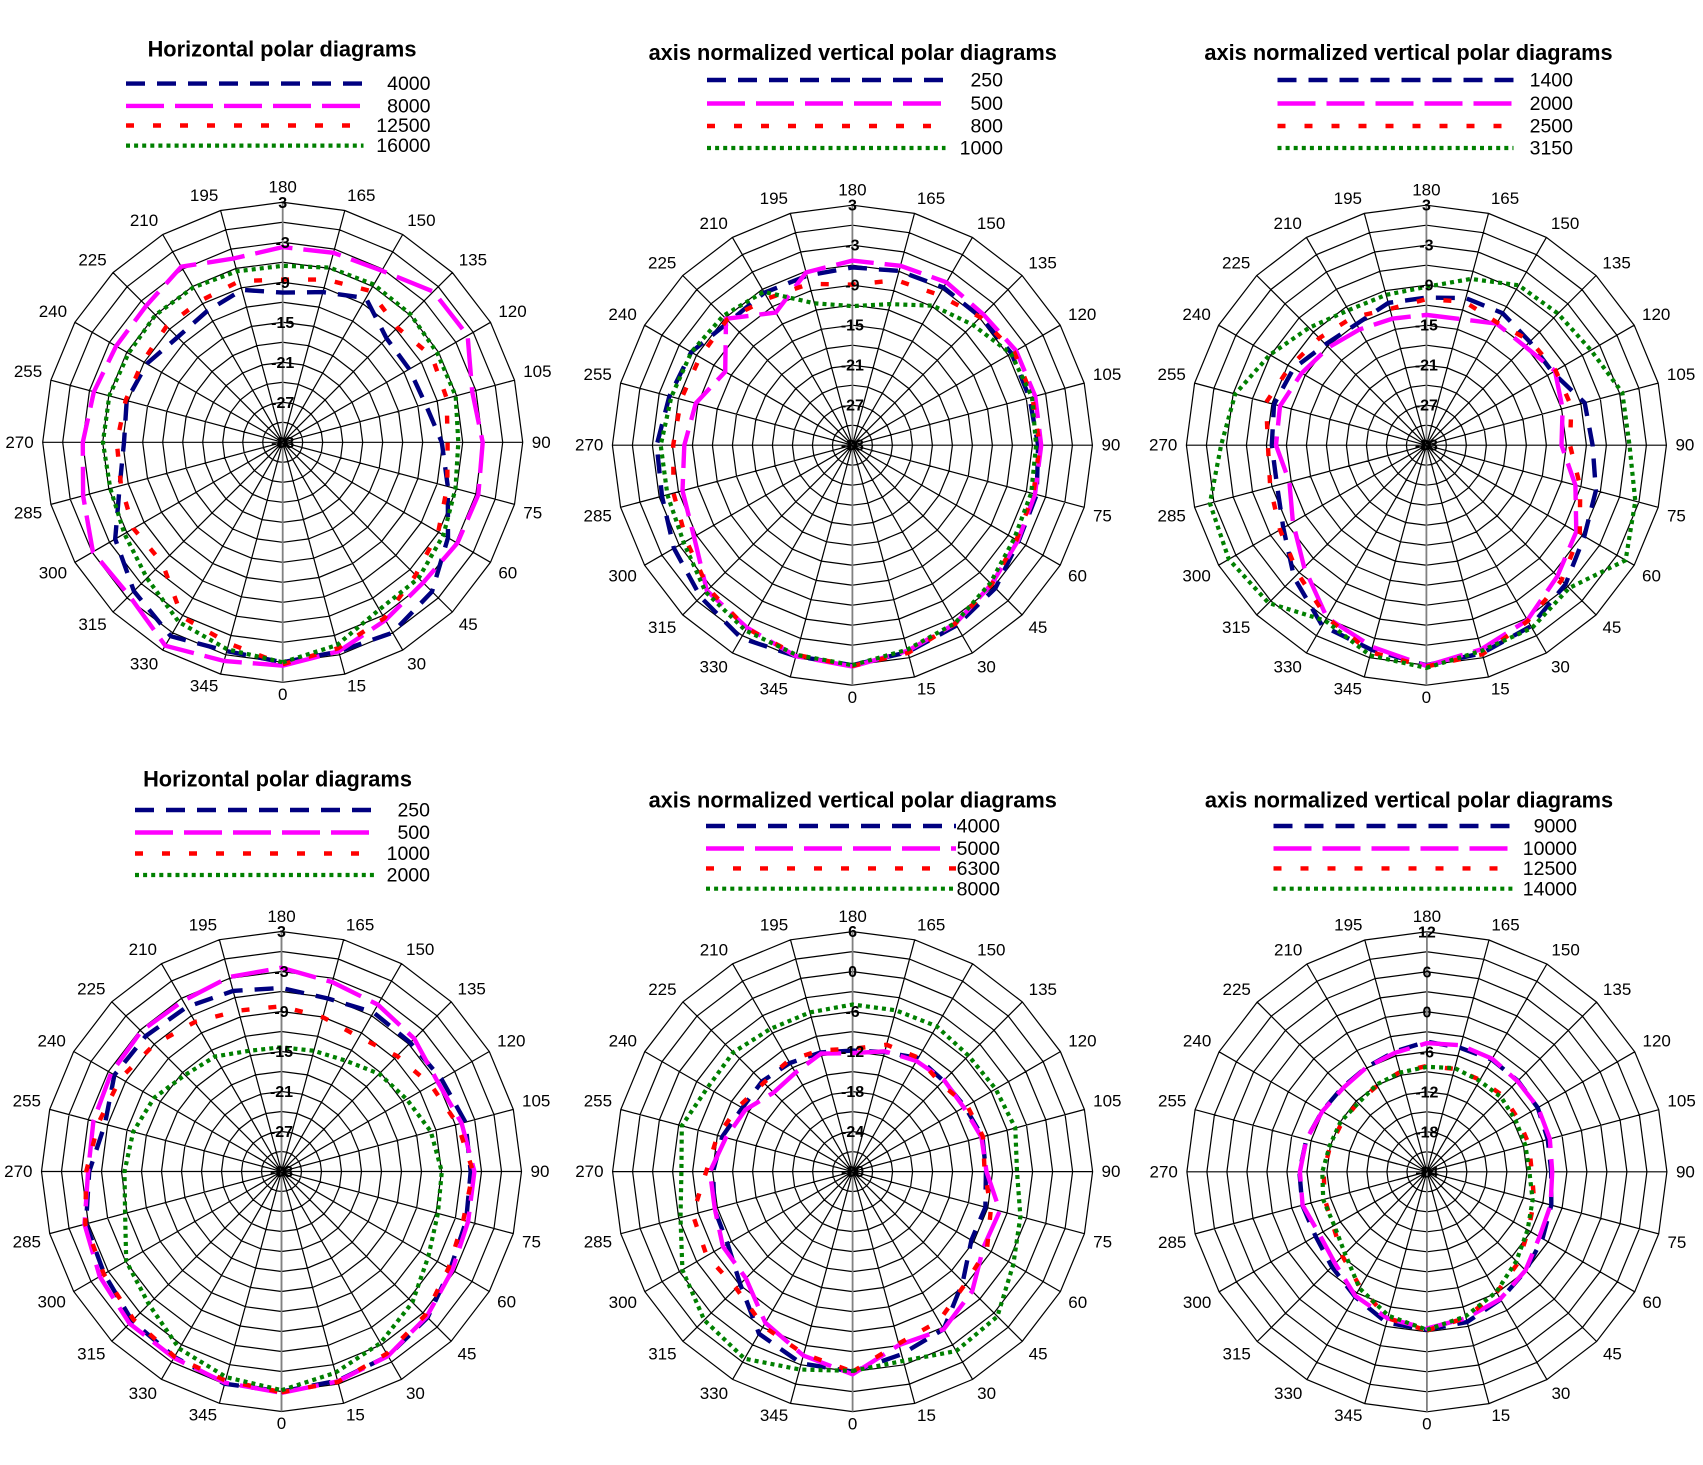 The height and width of the screenshot is (1465, 1703). What do you see at coordinates (281, 1172) in the screenshot?
I see `svg-text: -33` at bounding box center [281, 1172].